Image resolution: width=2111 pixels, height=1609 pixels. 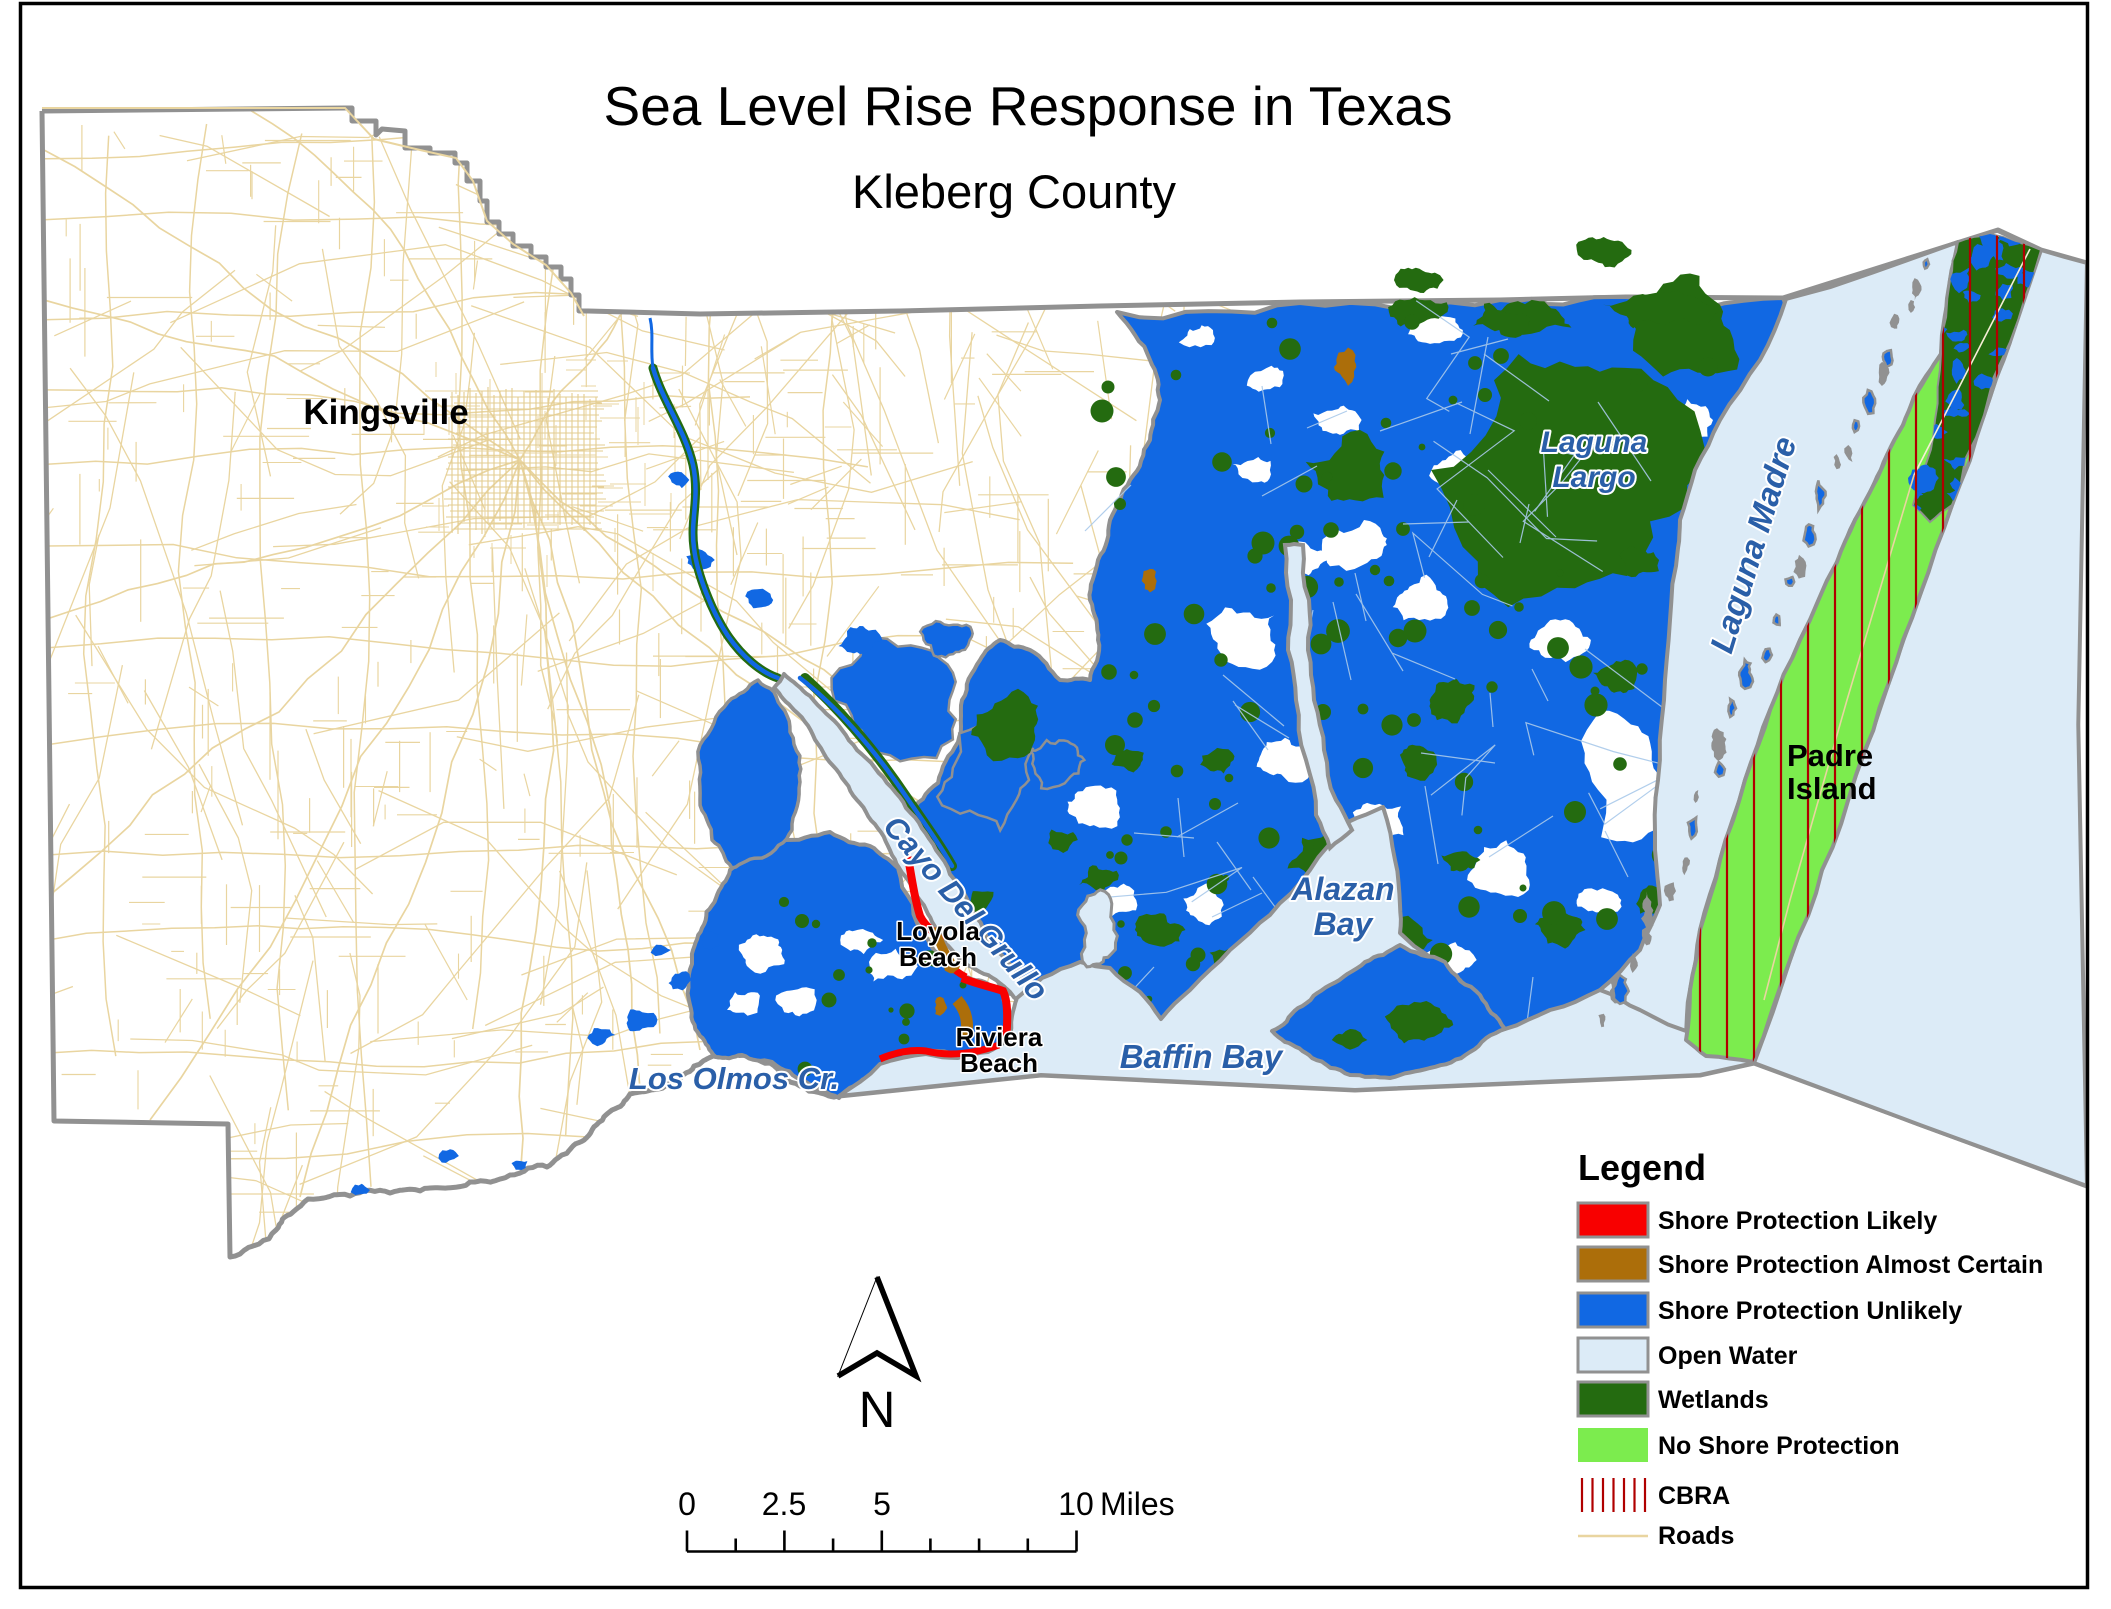 What do you see at coordinates (1728, 1356) in the screenshot?
I see `svg-text: Open Water` at bounding box center [1728, 1356].